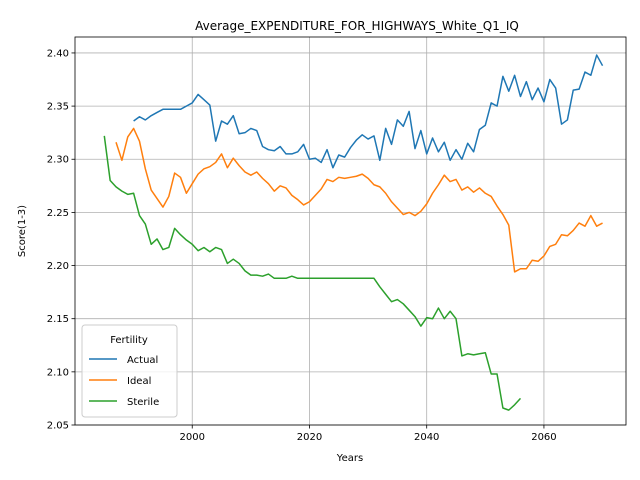 The image size is (640, 480). I want to click on legend-title: Fertility, so click(129, 340).